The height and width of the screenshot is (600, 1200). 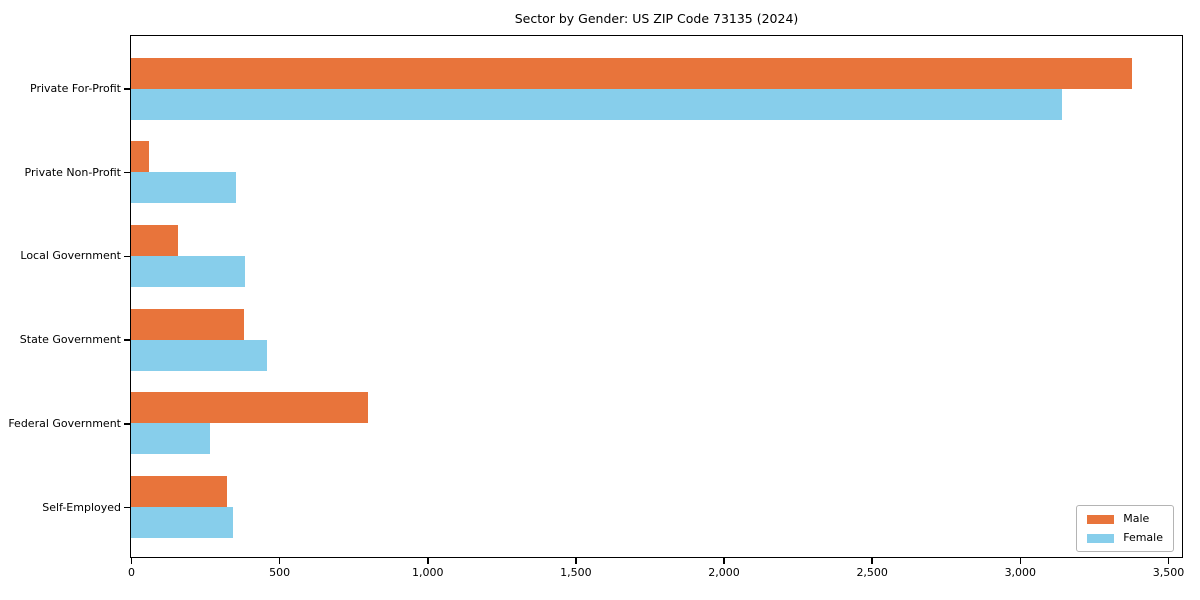 I want to click on y-tick-label-private-for-profit: Private For-Profit, so click(x=75, y=88).